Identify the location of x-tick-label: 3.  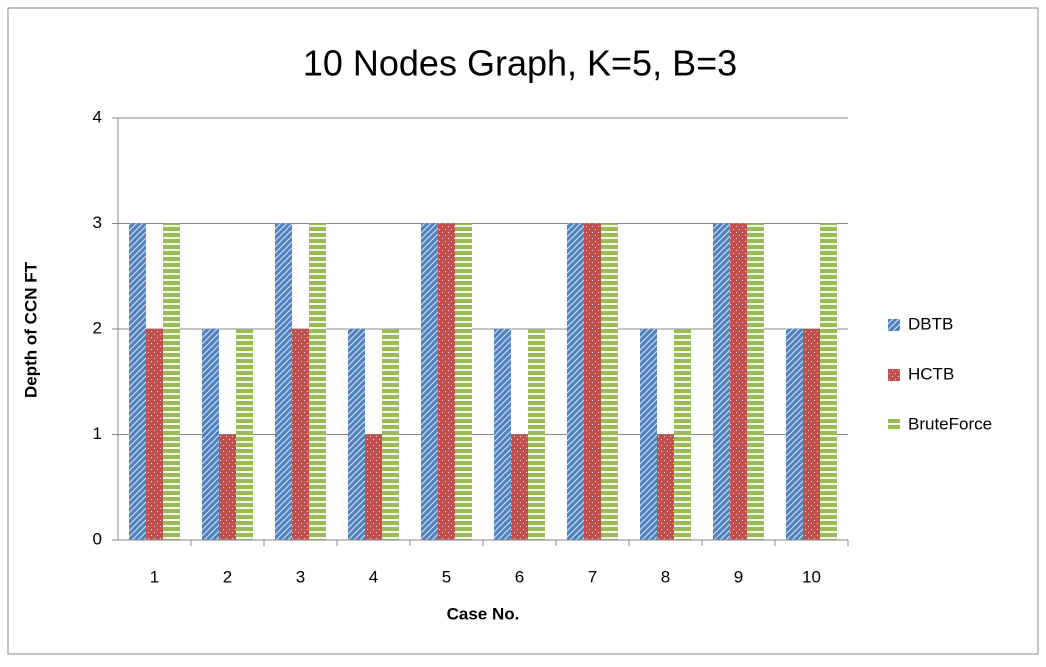
(300, 576).